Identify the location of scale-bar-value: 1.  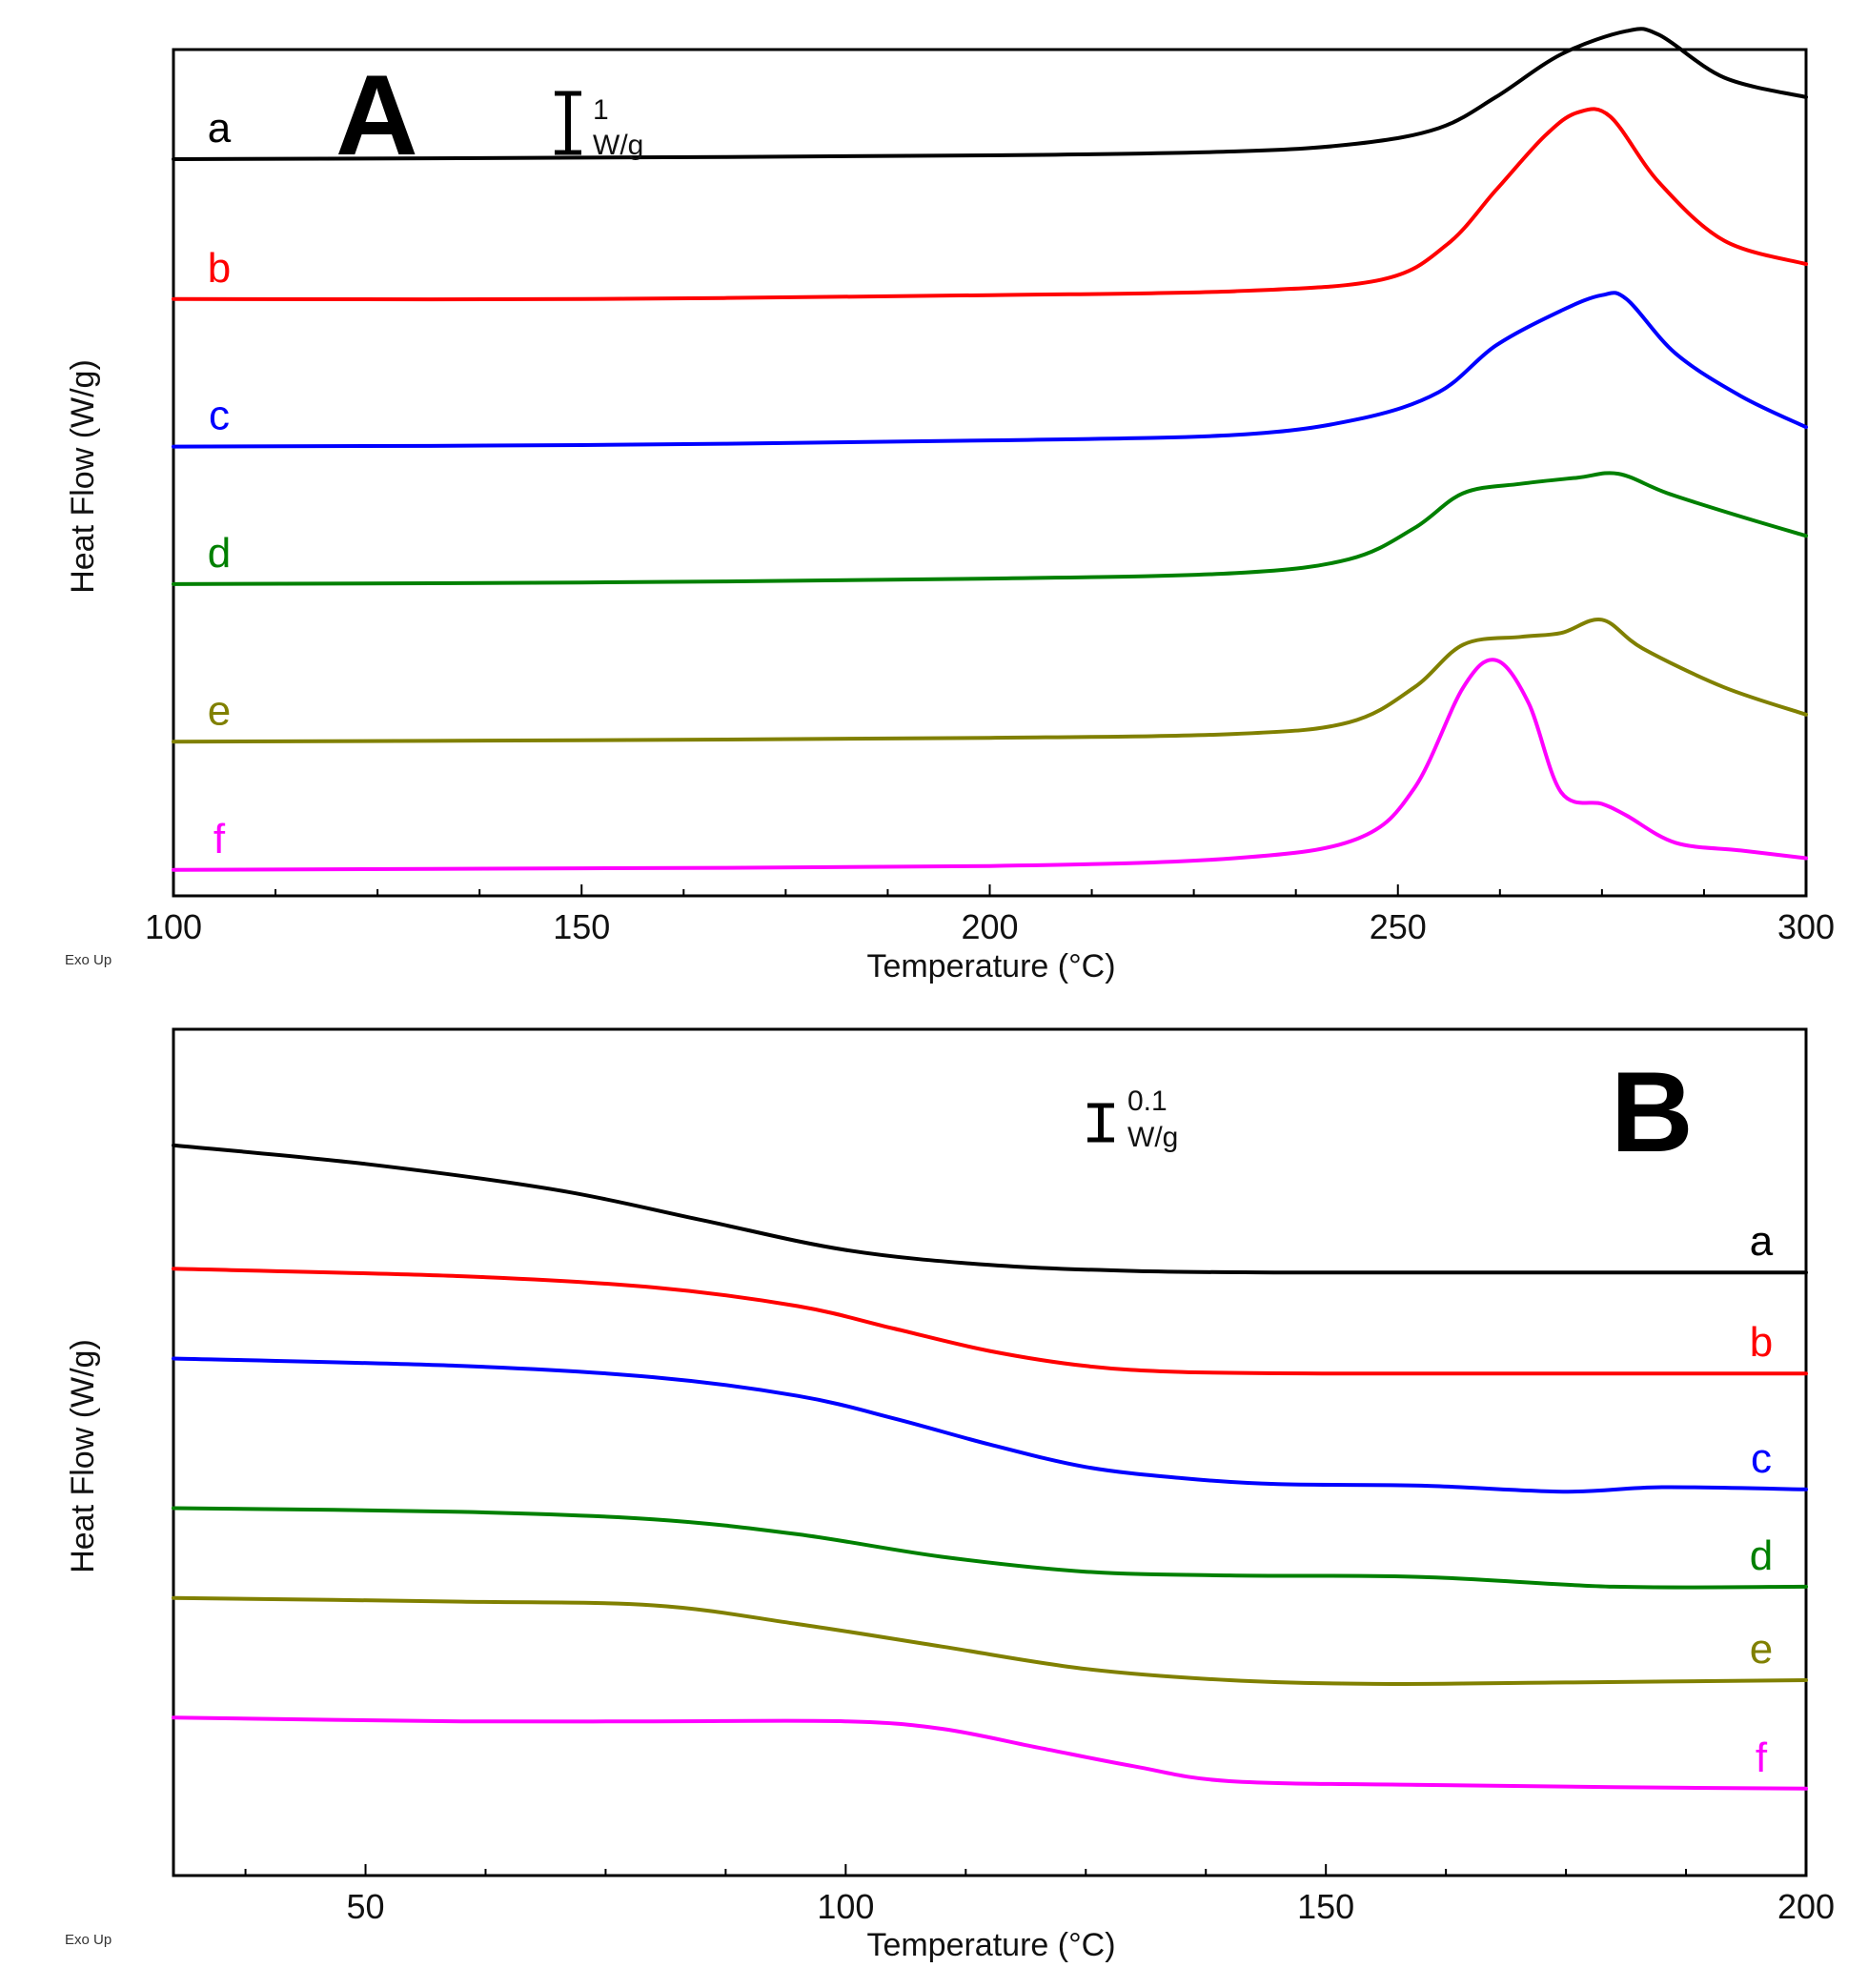
(601, 110).